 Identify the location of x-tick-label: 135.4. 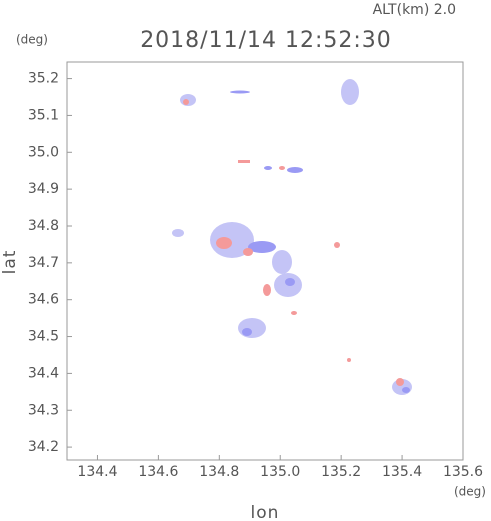
(402, 472).